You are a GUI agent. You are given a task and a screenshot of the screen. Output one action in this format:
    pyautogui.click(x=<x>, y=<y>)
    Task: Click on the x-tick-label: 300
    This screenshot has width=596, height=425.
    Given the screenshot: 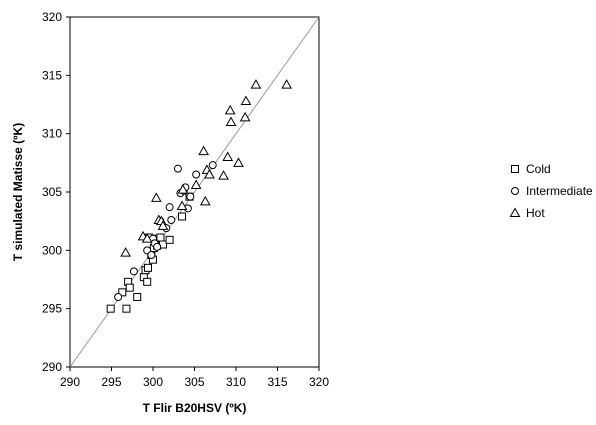 What is the action you would take?
    pyautogui.click(x=153, y=382)
    